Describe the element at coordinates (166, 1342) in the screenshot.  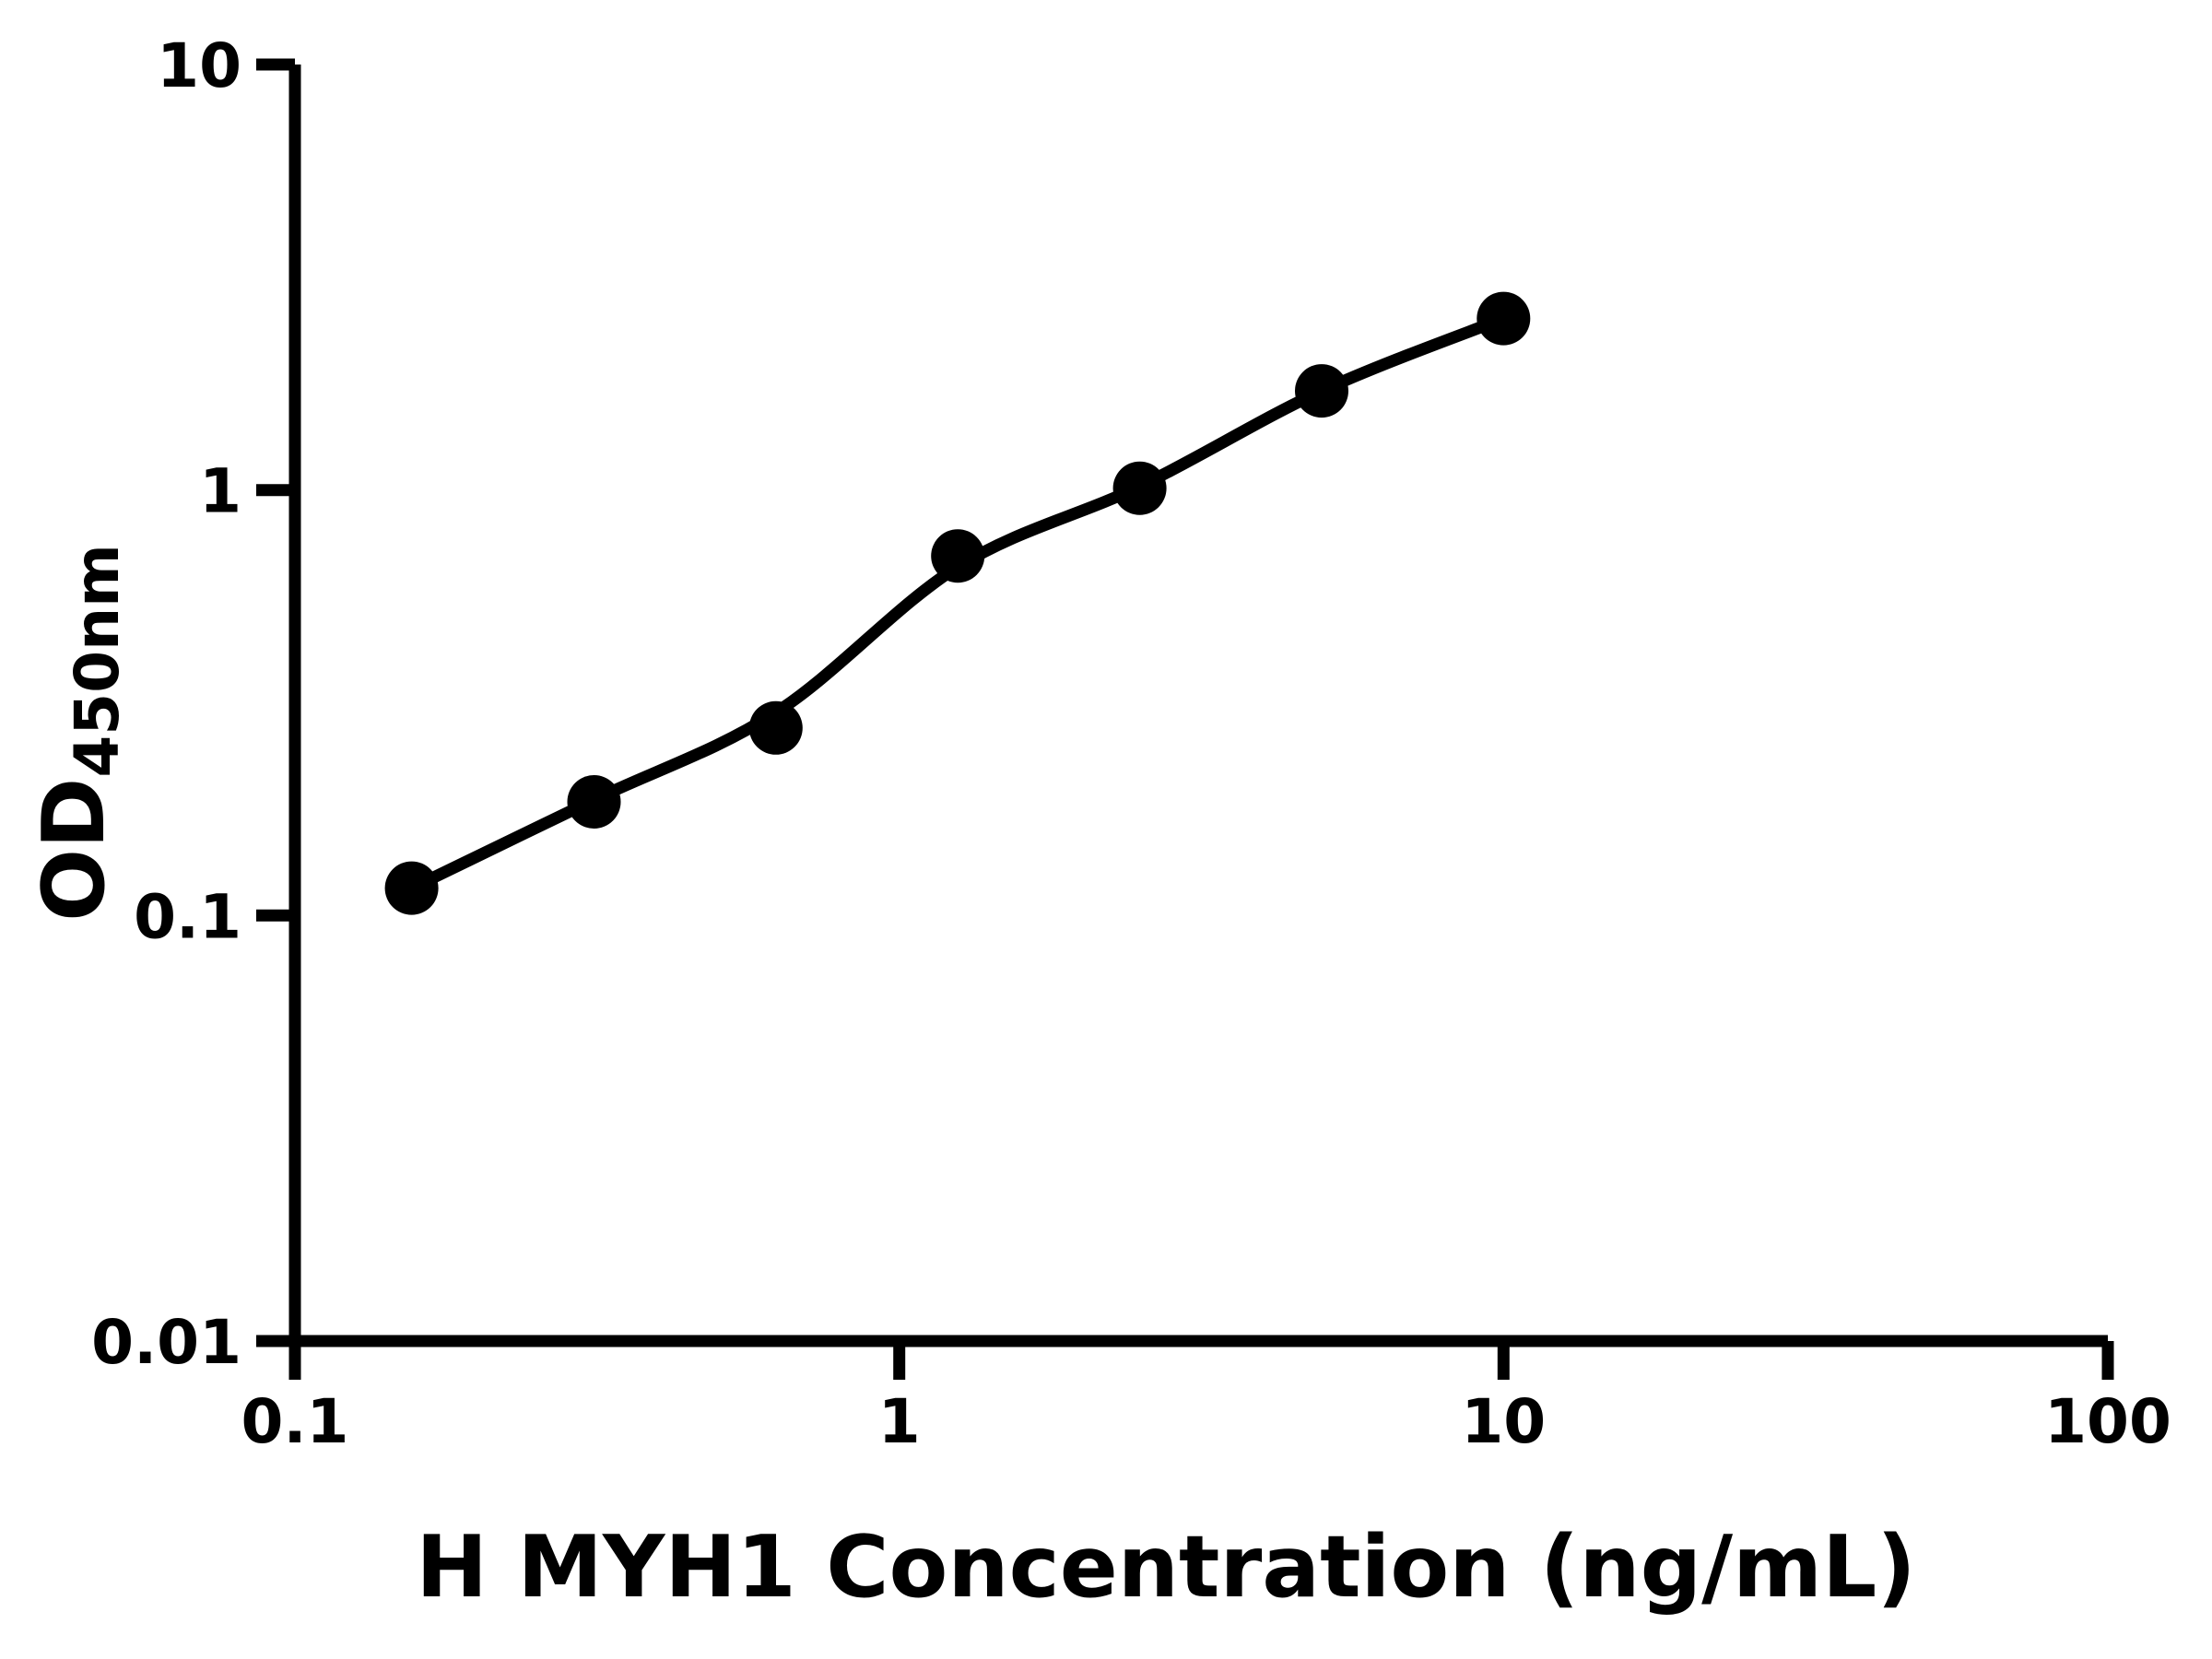
I see `y-tick-label: 0.01` at that location.